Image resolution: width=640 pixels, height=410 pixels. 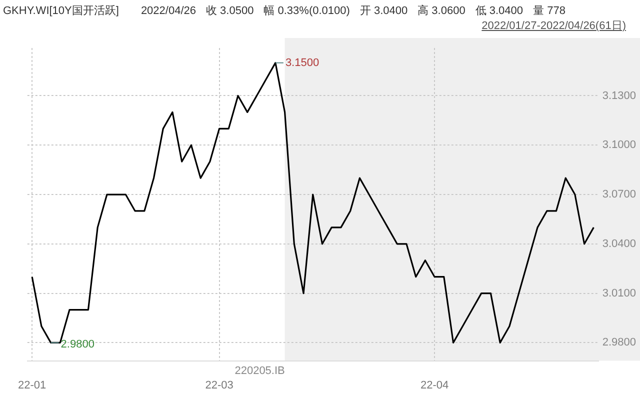 What do you see at coordinates (259, 370) in the screenshot?
I see `text: 220205.IB` at bounding box center [259, 370].